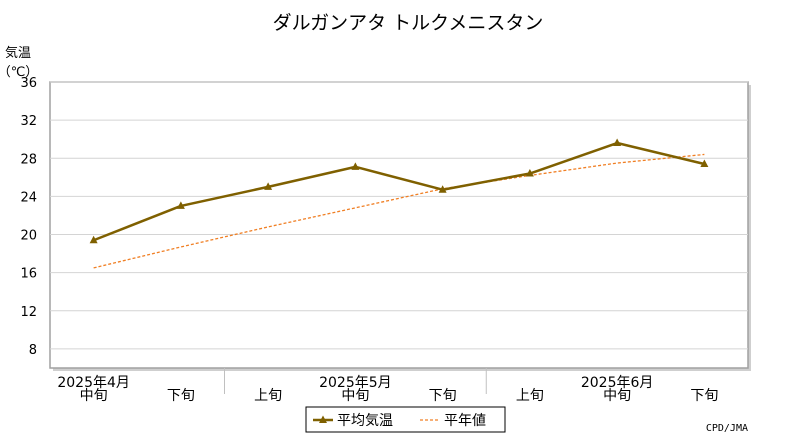  I want to click on y-tick-label: 12, so click(28, 312).